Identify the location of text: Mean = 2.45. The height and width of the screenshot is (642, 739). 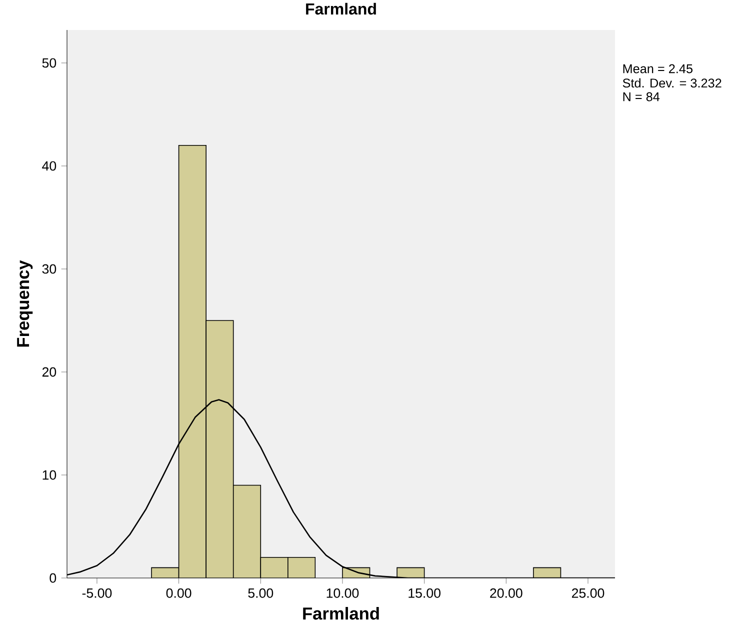
(658, 69).